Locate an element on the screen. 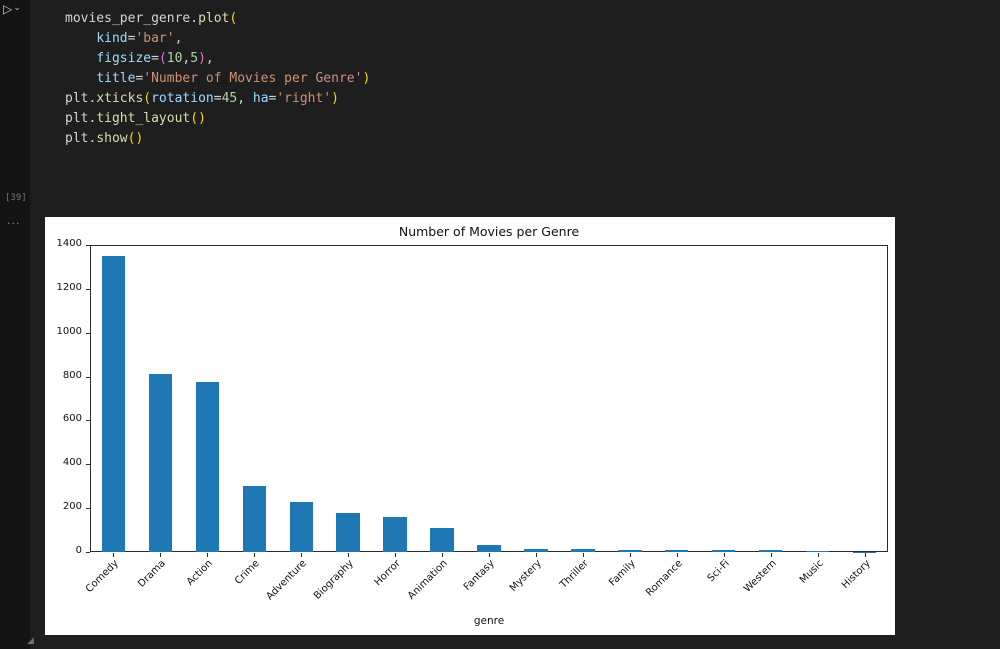  bar-action is located at coordinates (207, 467).